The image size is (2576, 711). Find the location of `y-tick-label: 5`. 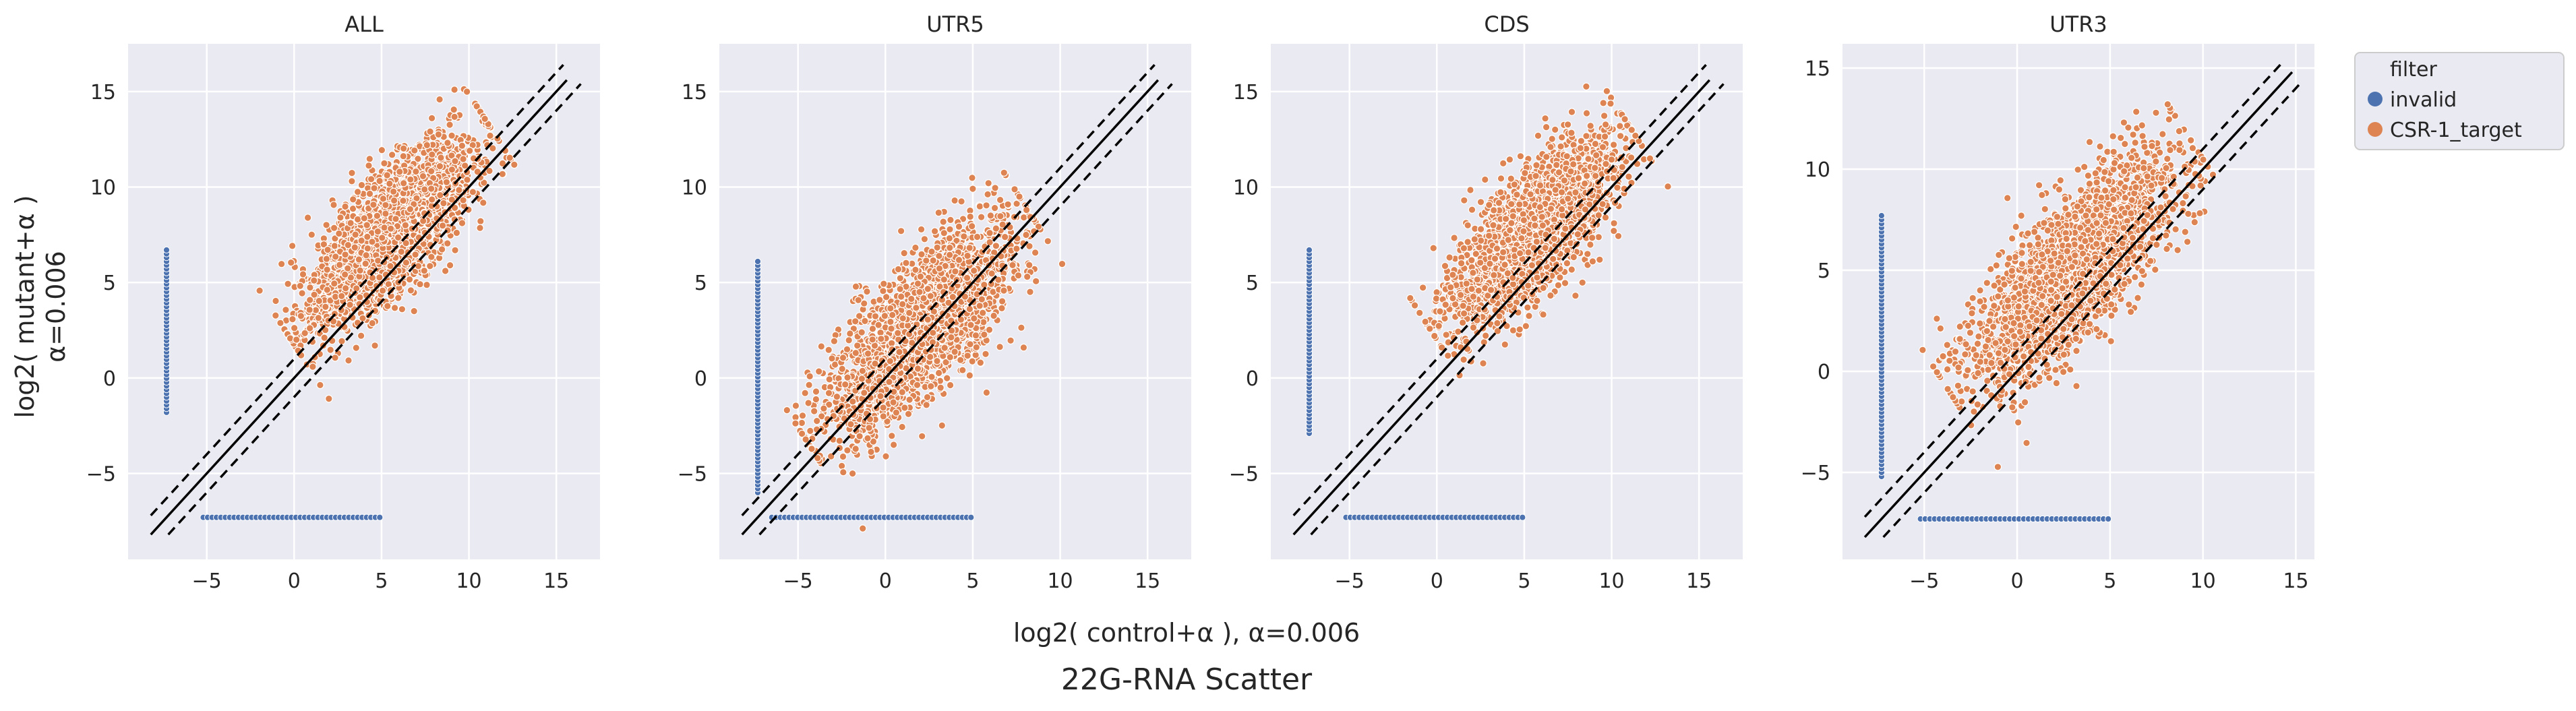

y-tick-label: 5 is located at coordinates (109, 283).